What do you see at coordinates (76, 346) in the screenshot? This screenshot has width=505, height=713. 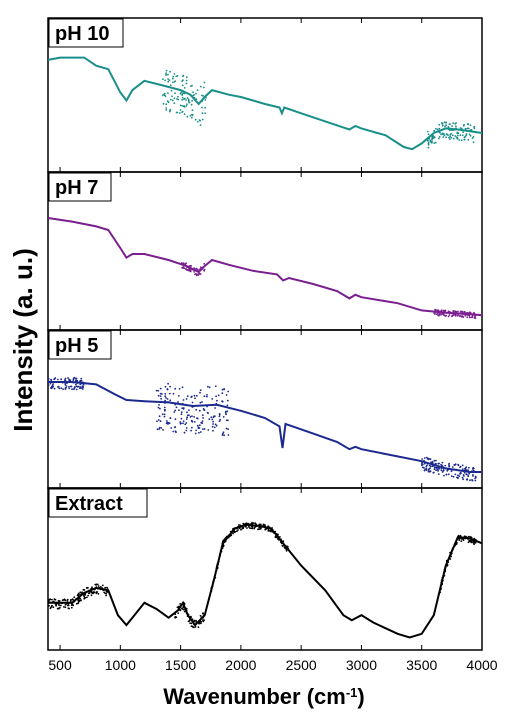 I see `panel-label: pH 5` at bounding box center [76, 346].